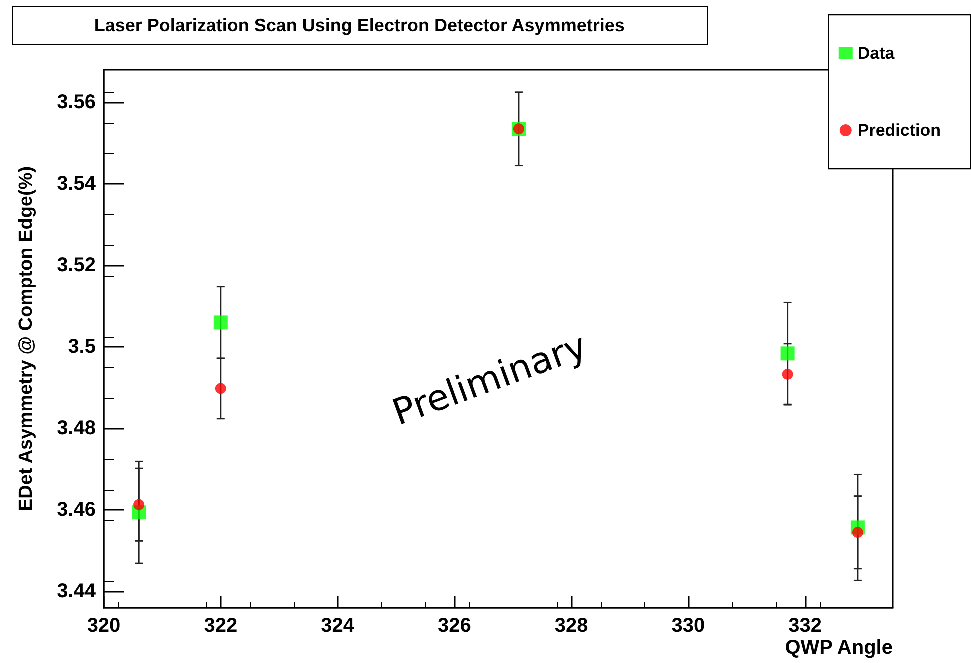 Image resolution: width=971 pixels, height=663 pixels. What do you see at coordinates (338, 626) in the screenshot?
I see `x-tick-label: 324` at bounding box center [338, 626].